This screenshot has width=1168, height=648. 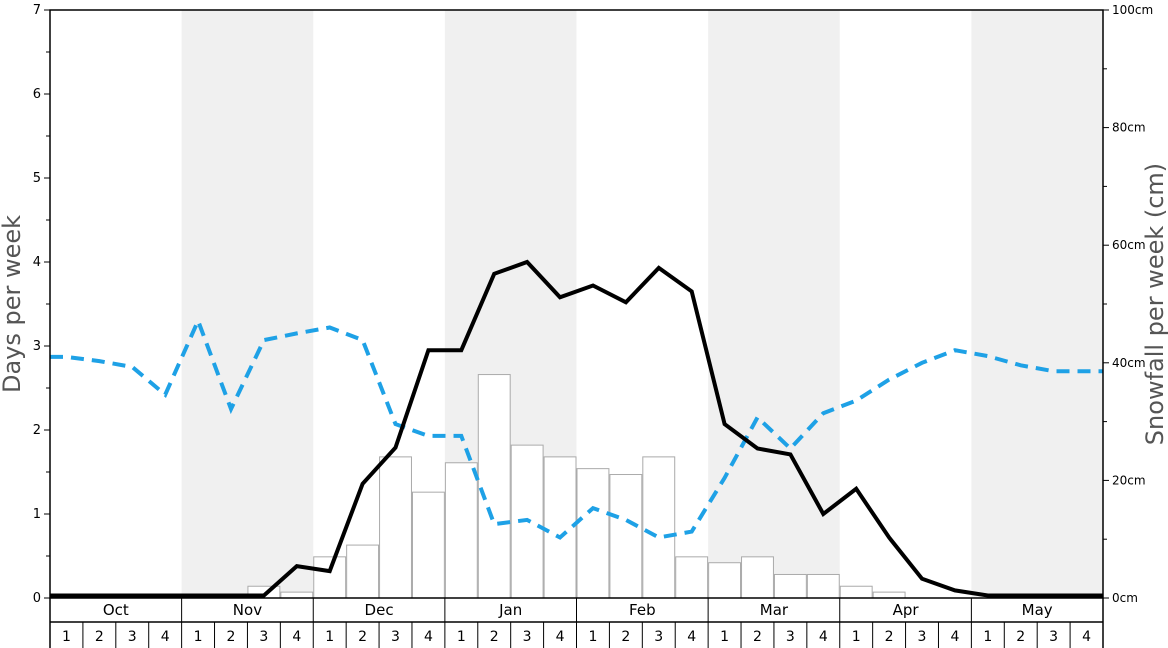 What do you see at coordinates (1154, 304) in the screenshot?
I see `y2-axis-title: Snowfall per week (cm)` at bounding box center [1154, 304].